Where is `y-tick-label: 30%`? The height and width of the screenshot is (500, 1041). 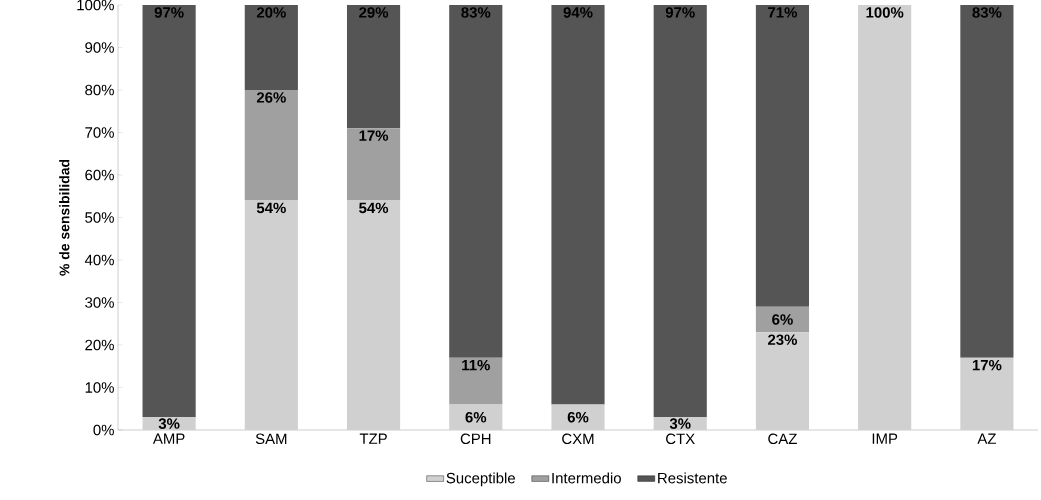 y-tick-label: 30% is located at coordinates (99, 302).